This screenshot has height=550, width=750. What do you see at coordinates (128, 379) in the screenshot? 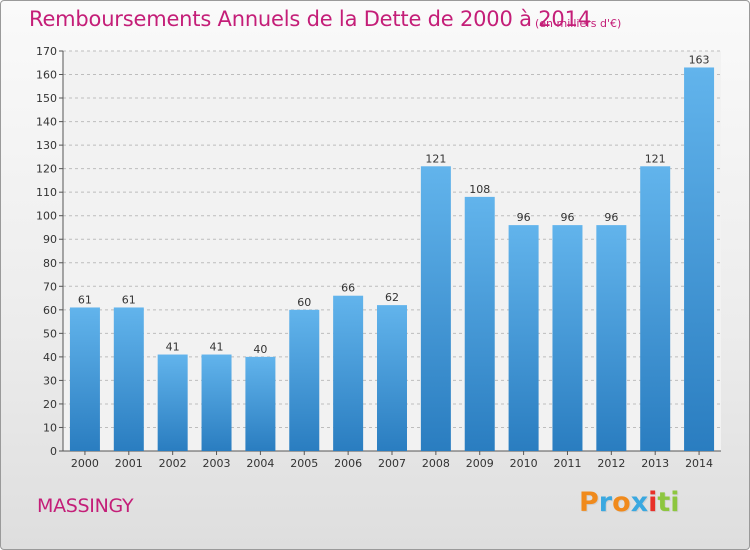
I see `bar-2001` at bounding box center [128, 379].